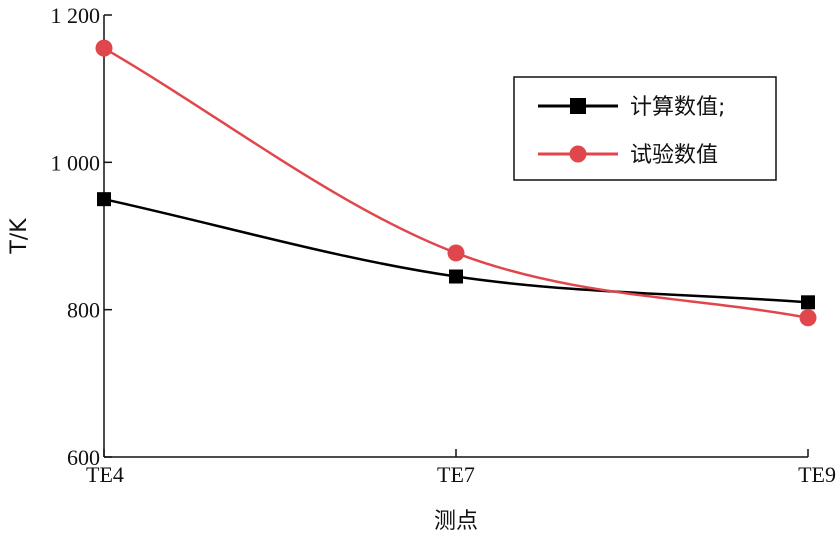 The height and width of the screenshot is (534, 837). I want to click on x-axis-title: 测点, so click(456, 521).